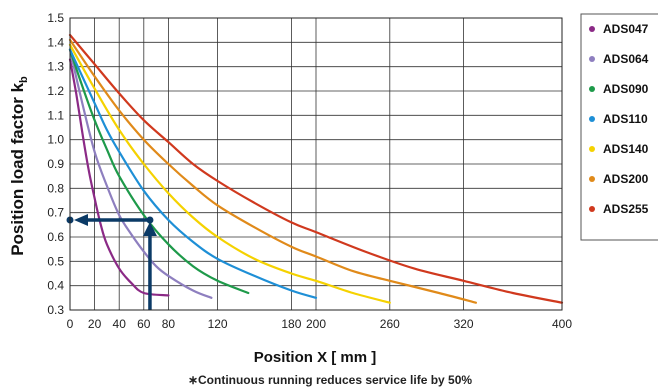  Describe the element at coordinates (626, 209) in the screenshot. I see `legend-label-ads255: ADS255` at that location.